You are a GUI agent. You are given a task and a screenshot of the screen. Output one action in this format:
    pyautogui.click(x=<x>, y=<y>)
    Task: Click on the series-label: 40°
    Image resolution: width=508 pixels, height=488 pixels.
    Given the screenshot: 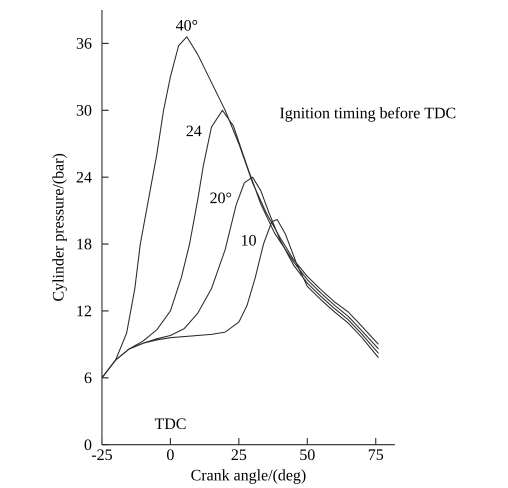 What is the action you would take?
    pyautogui.click(x=187, y=25)
    